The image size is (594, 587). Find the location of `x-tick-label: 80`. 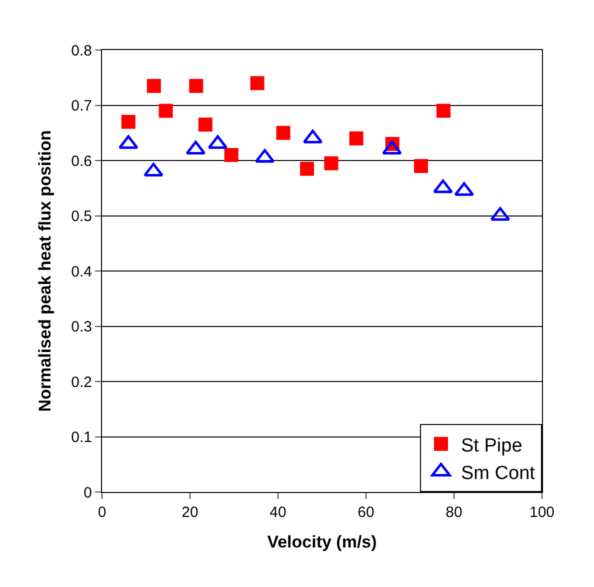

x-tick-label: 80 is located at coordinates (454, 512).